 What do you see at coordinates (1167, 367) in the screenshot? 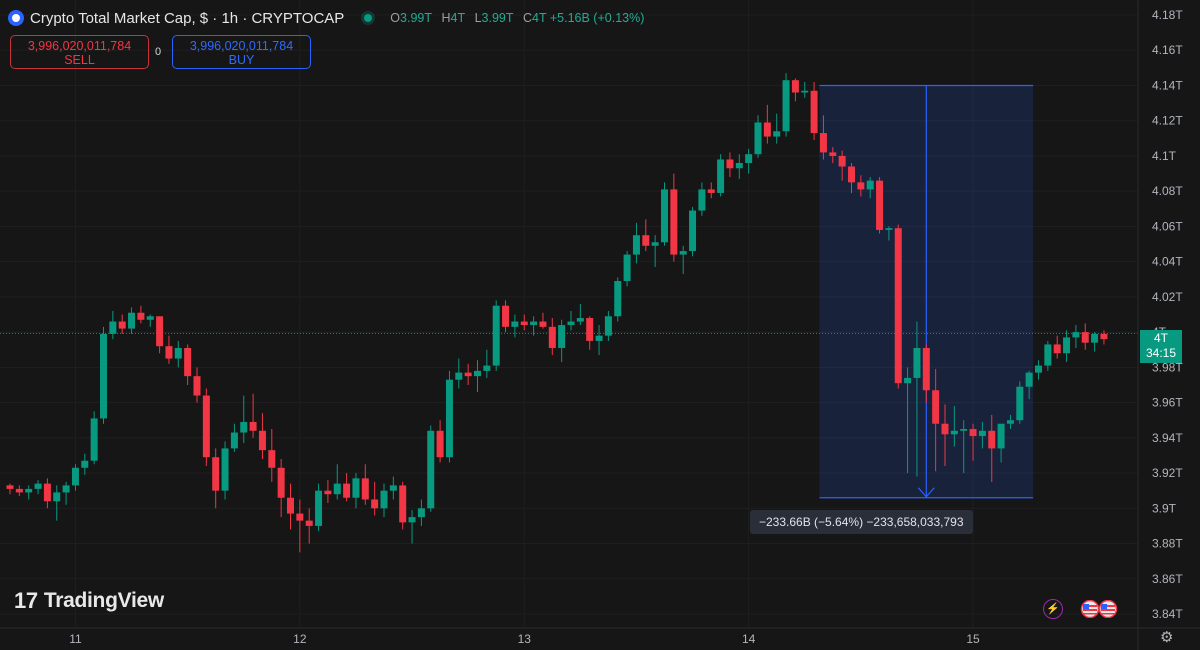
I see `y-tick-label: 3.98T` at bounding box center [1167, 367].